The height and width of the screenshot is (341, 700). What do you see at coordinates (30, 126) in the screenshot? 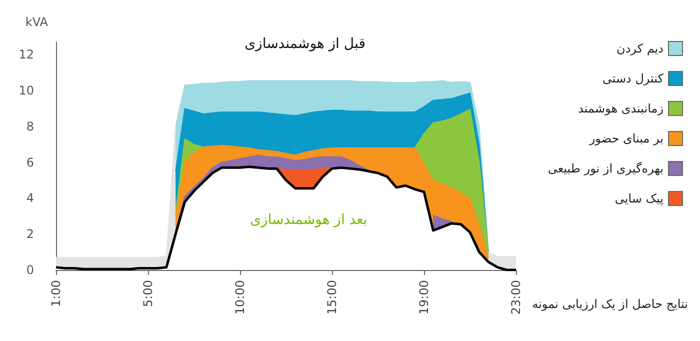
I see `y-tick-label: 8` at bounding box center [30, 126].